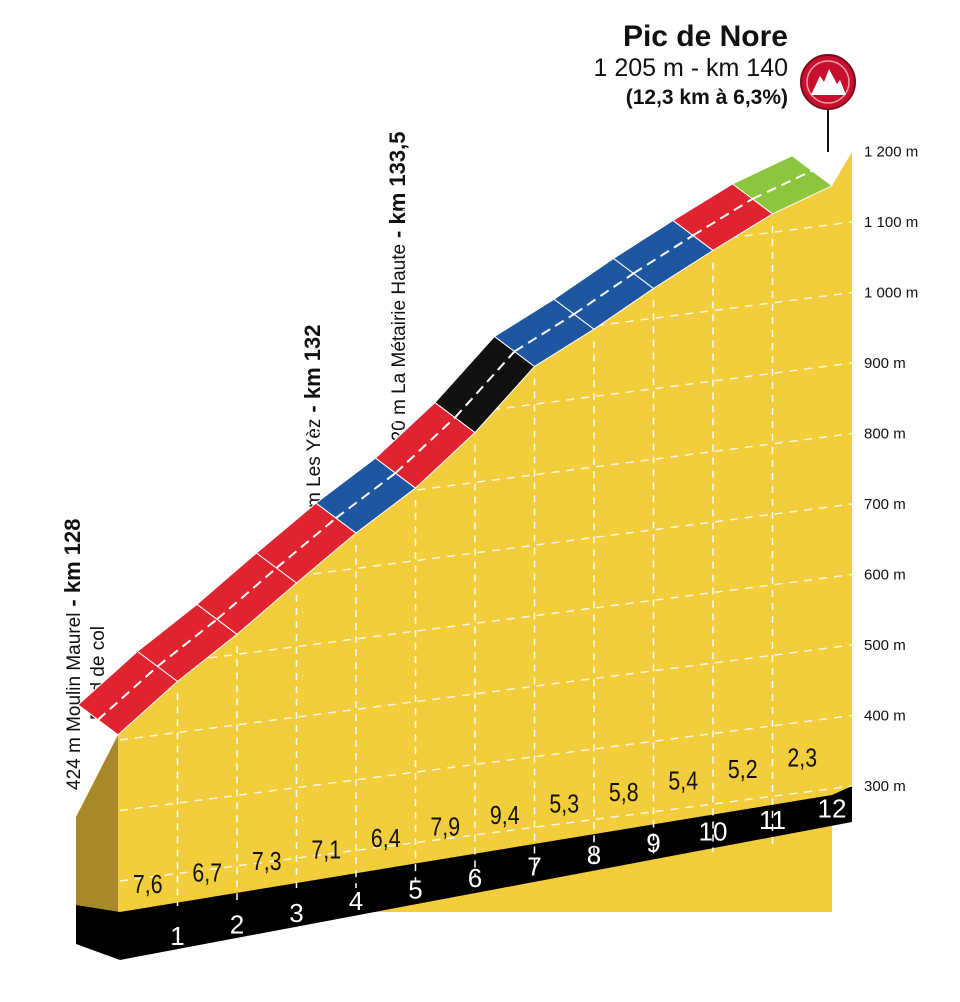 The height and width of the screenshot is (1002, 960). I want to click on km-marker: 12, so click(832, 808).